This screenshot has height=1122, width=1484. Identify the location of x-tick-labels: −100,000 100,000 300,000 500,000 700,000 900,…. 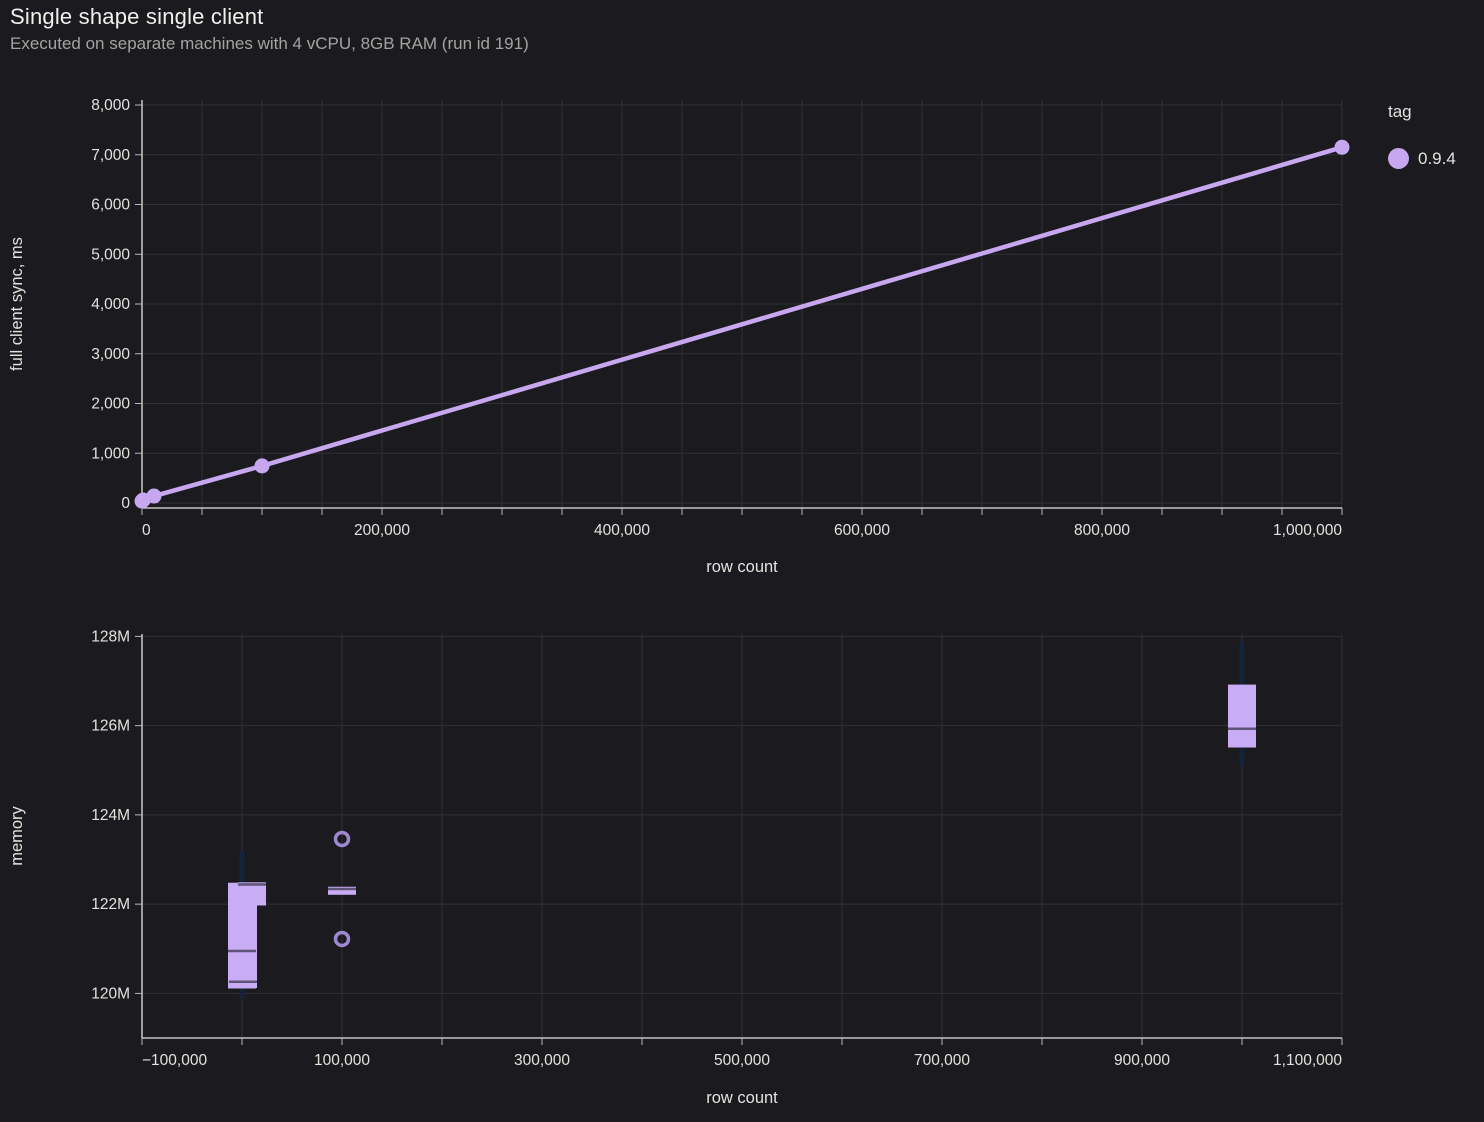
(742, 1060).